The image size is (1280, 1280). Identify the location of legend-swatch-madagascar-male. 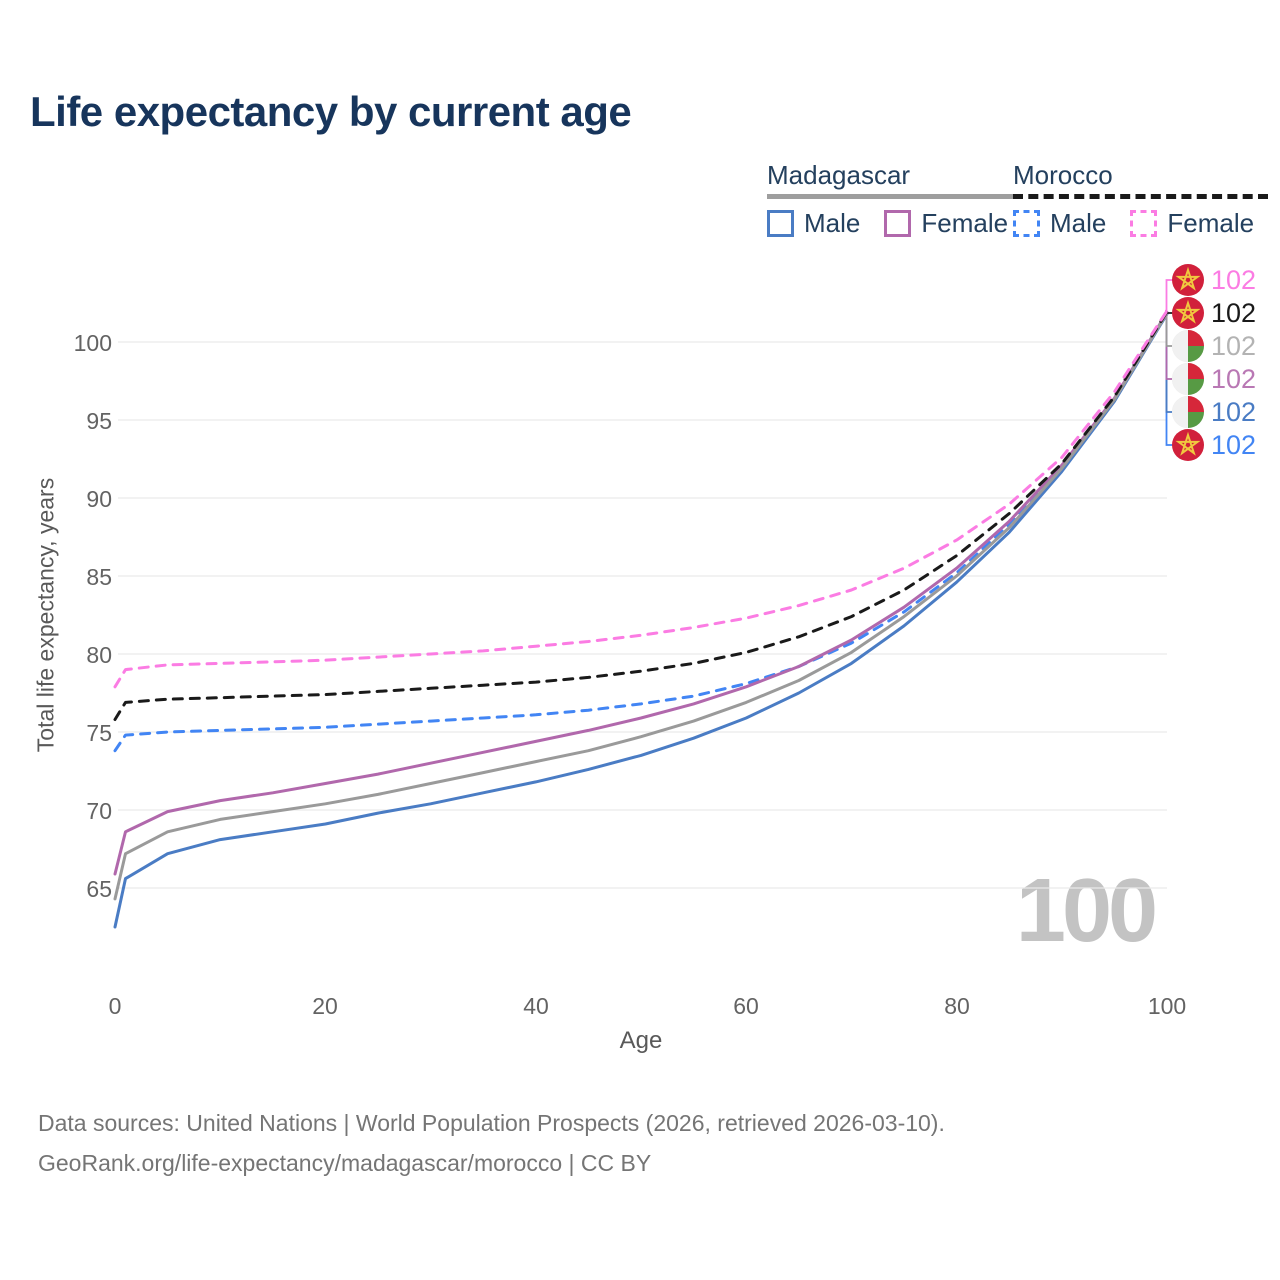
(780, 223).